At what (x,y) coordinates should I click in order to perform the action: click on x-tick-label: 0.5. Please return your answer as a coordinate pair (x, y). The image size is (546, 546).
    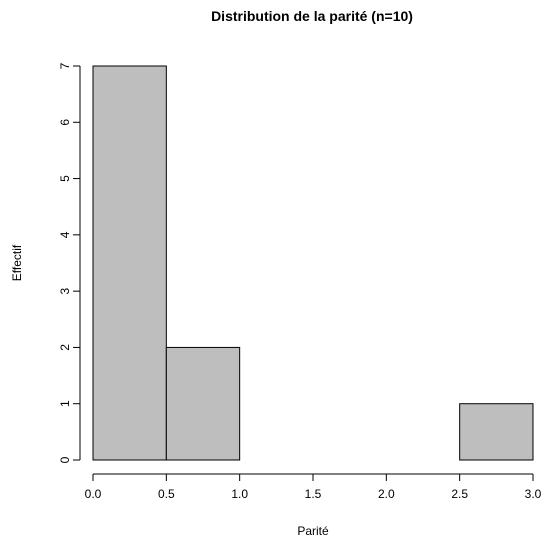
    Looking at the image, I should click on (166, 494).